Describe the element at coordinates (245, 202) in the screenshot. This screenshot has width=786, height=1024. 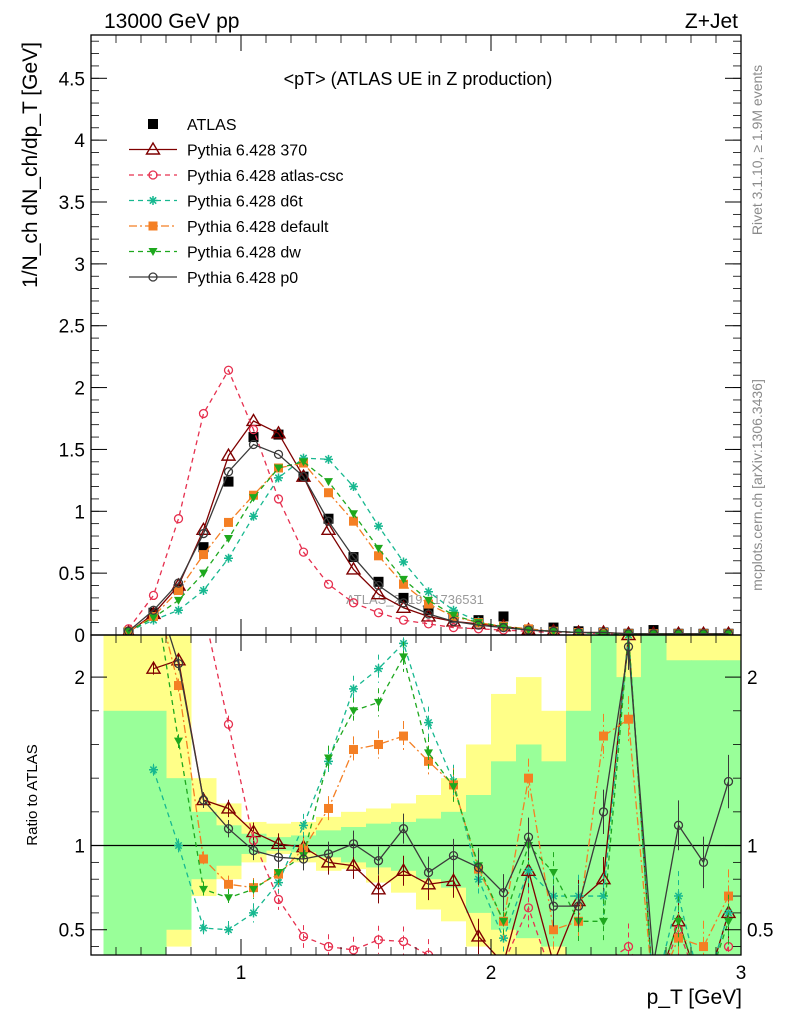
I see `legend-label: Pythia 6.428 d6t` at that location.